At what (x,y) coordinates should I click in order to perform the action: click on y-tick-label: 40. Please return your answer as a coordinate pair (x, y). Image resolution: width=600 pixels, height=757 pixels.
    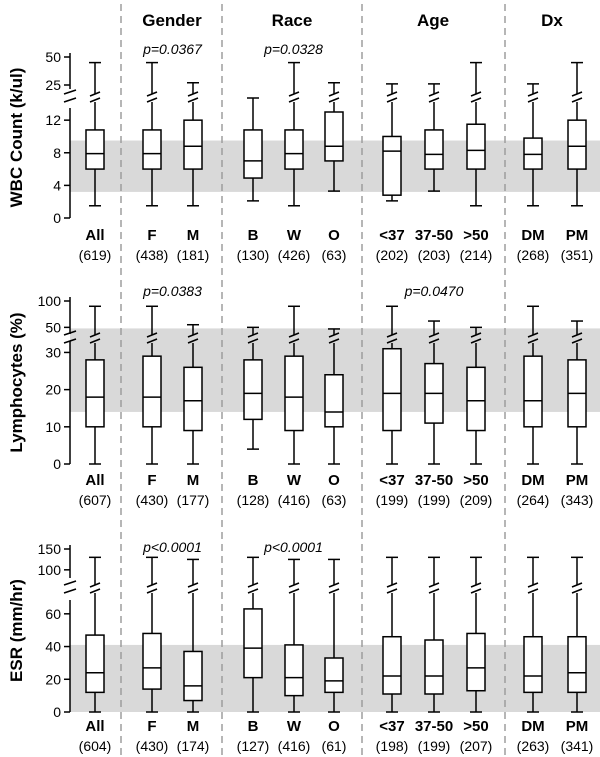
    Looking at the image, I should click on (53, 647).